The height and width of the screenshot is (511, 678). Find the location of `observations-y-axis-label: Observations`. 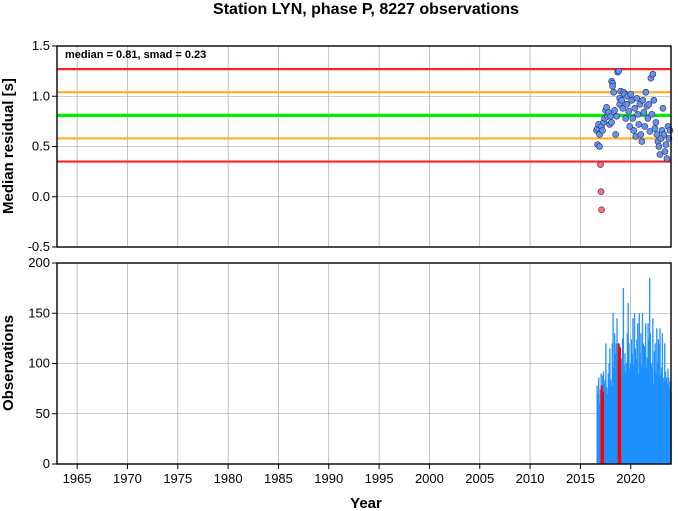

observations-y-axis-label: Observations is located at coordinates (8, 363).